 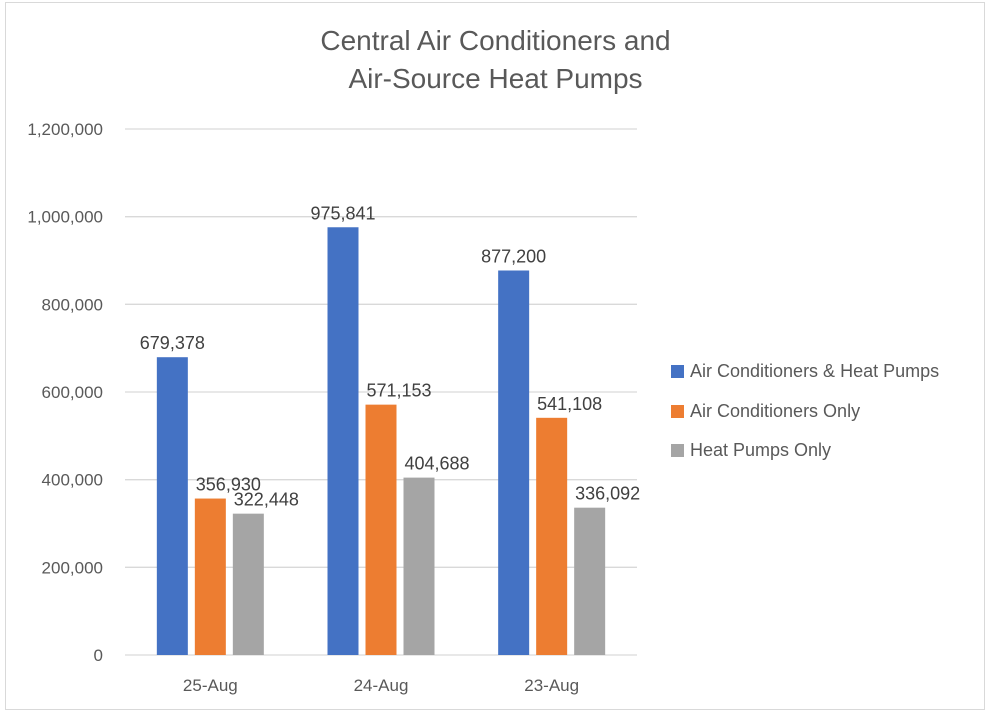 What do you see at coordinates (590, 581) in the screenshot?
I see `bar-heat-pumps-only-23-aug` at bounding box center [590, 581].